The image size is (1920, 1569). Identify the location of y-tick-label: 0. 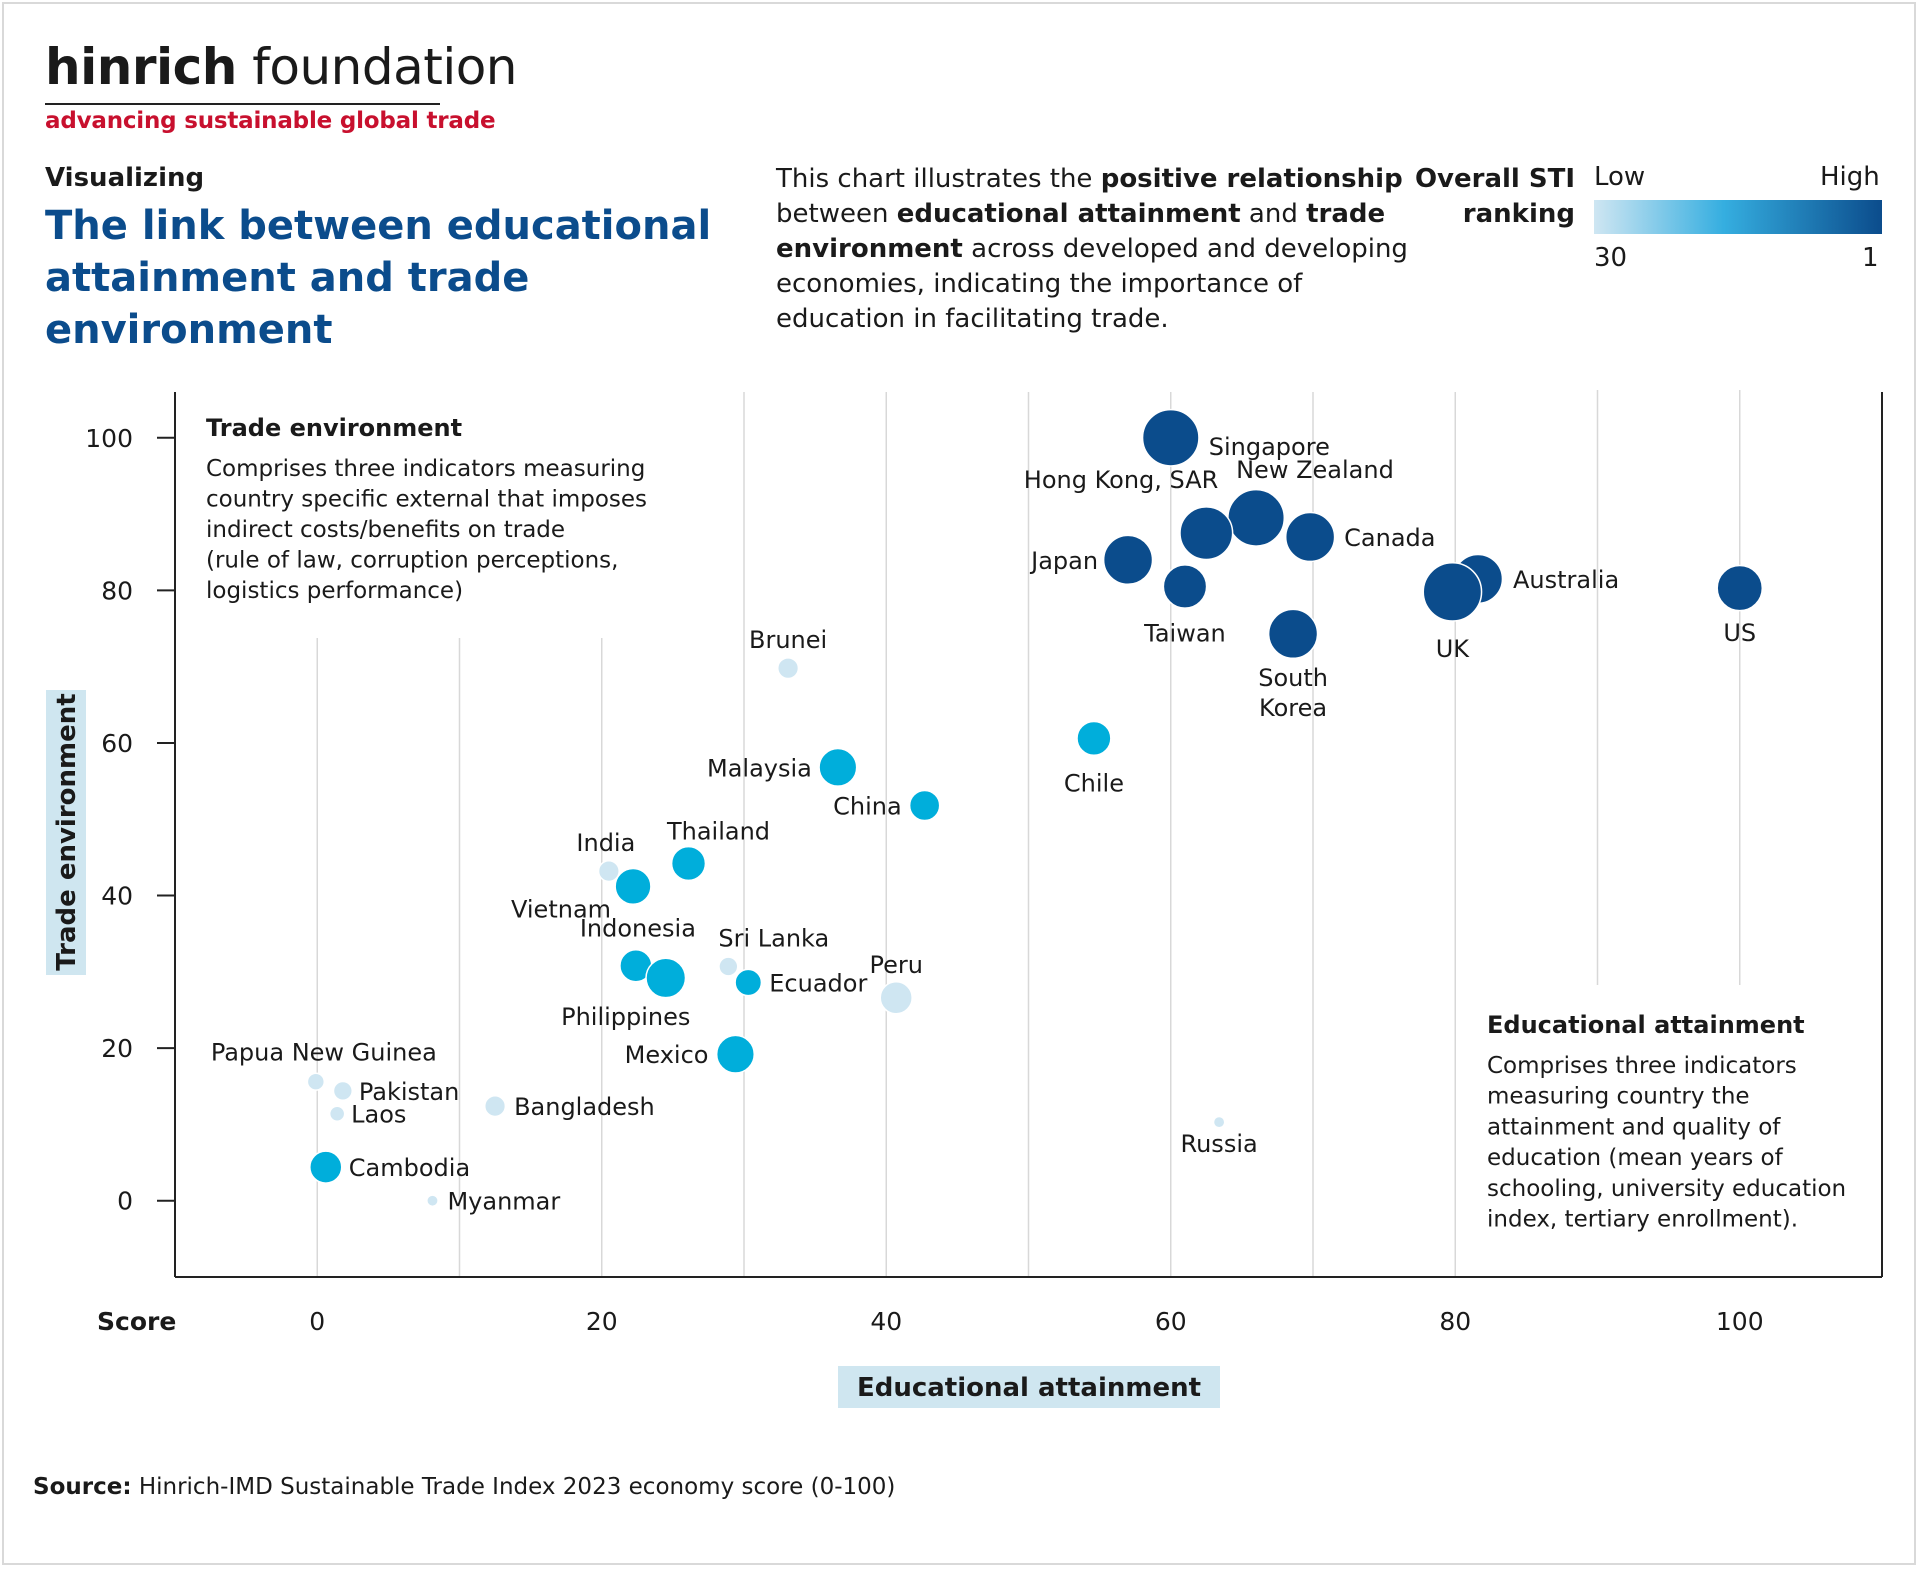
(125, 1201).